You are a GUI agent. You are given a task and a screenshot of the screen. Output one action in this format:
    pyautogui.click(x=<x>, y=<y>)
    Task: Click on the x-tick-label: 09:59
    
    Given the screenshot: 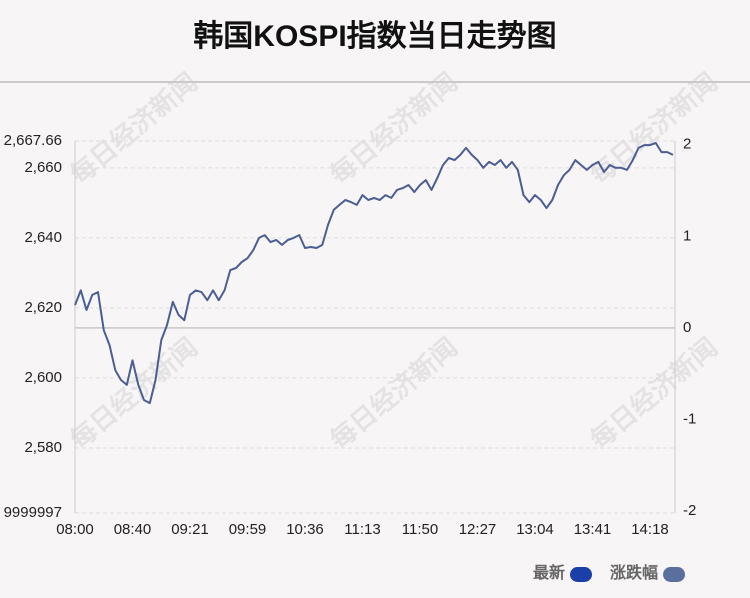 What is the action you would take?
    pyautogui.click(x=248, y=529)
    